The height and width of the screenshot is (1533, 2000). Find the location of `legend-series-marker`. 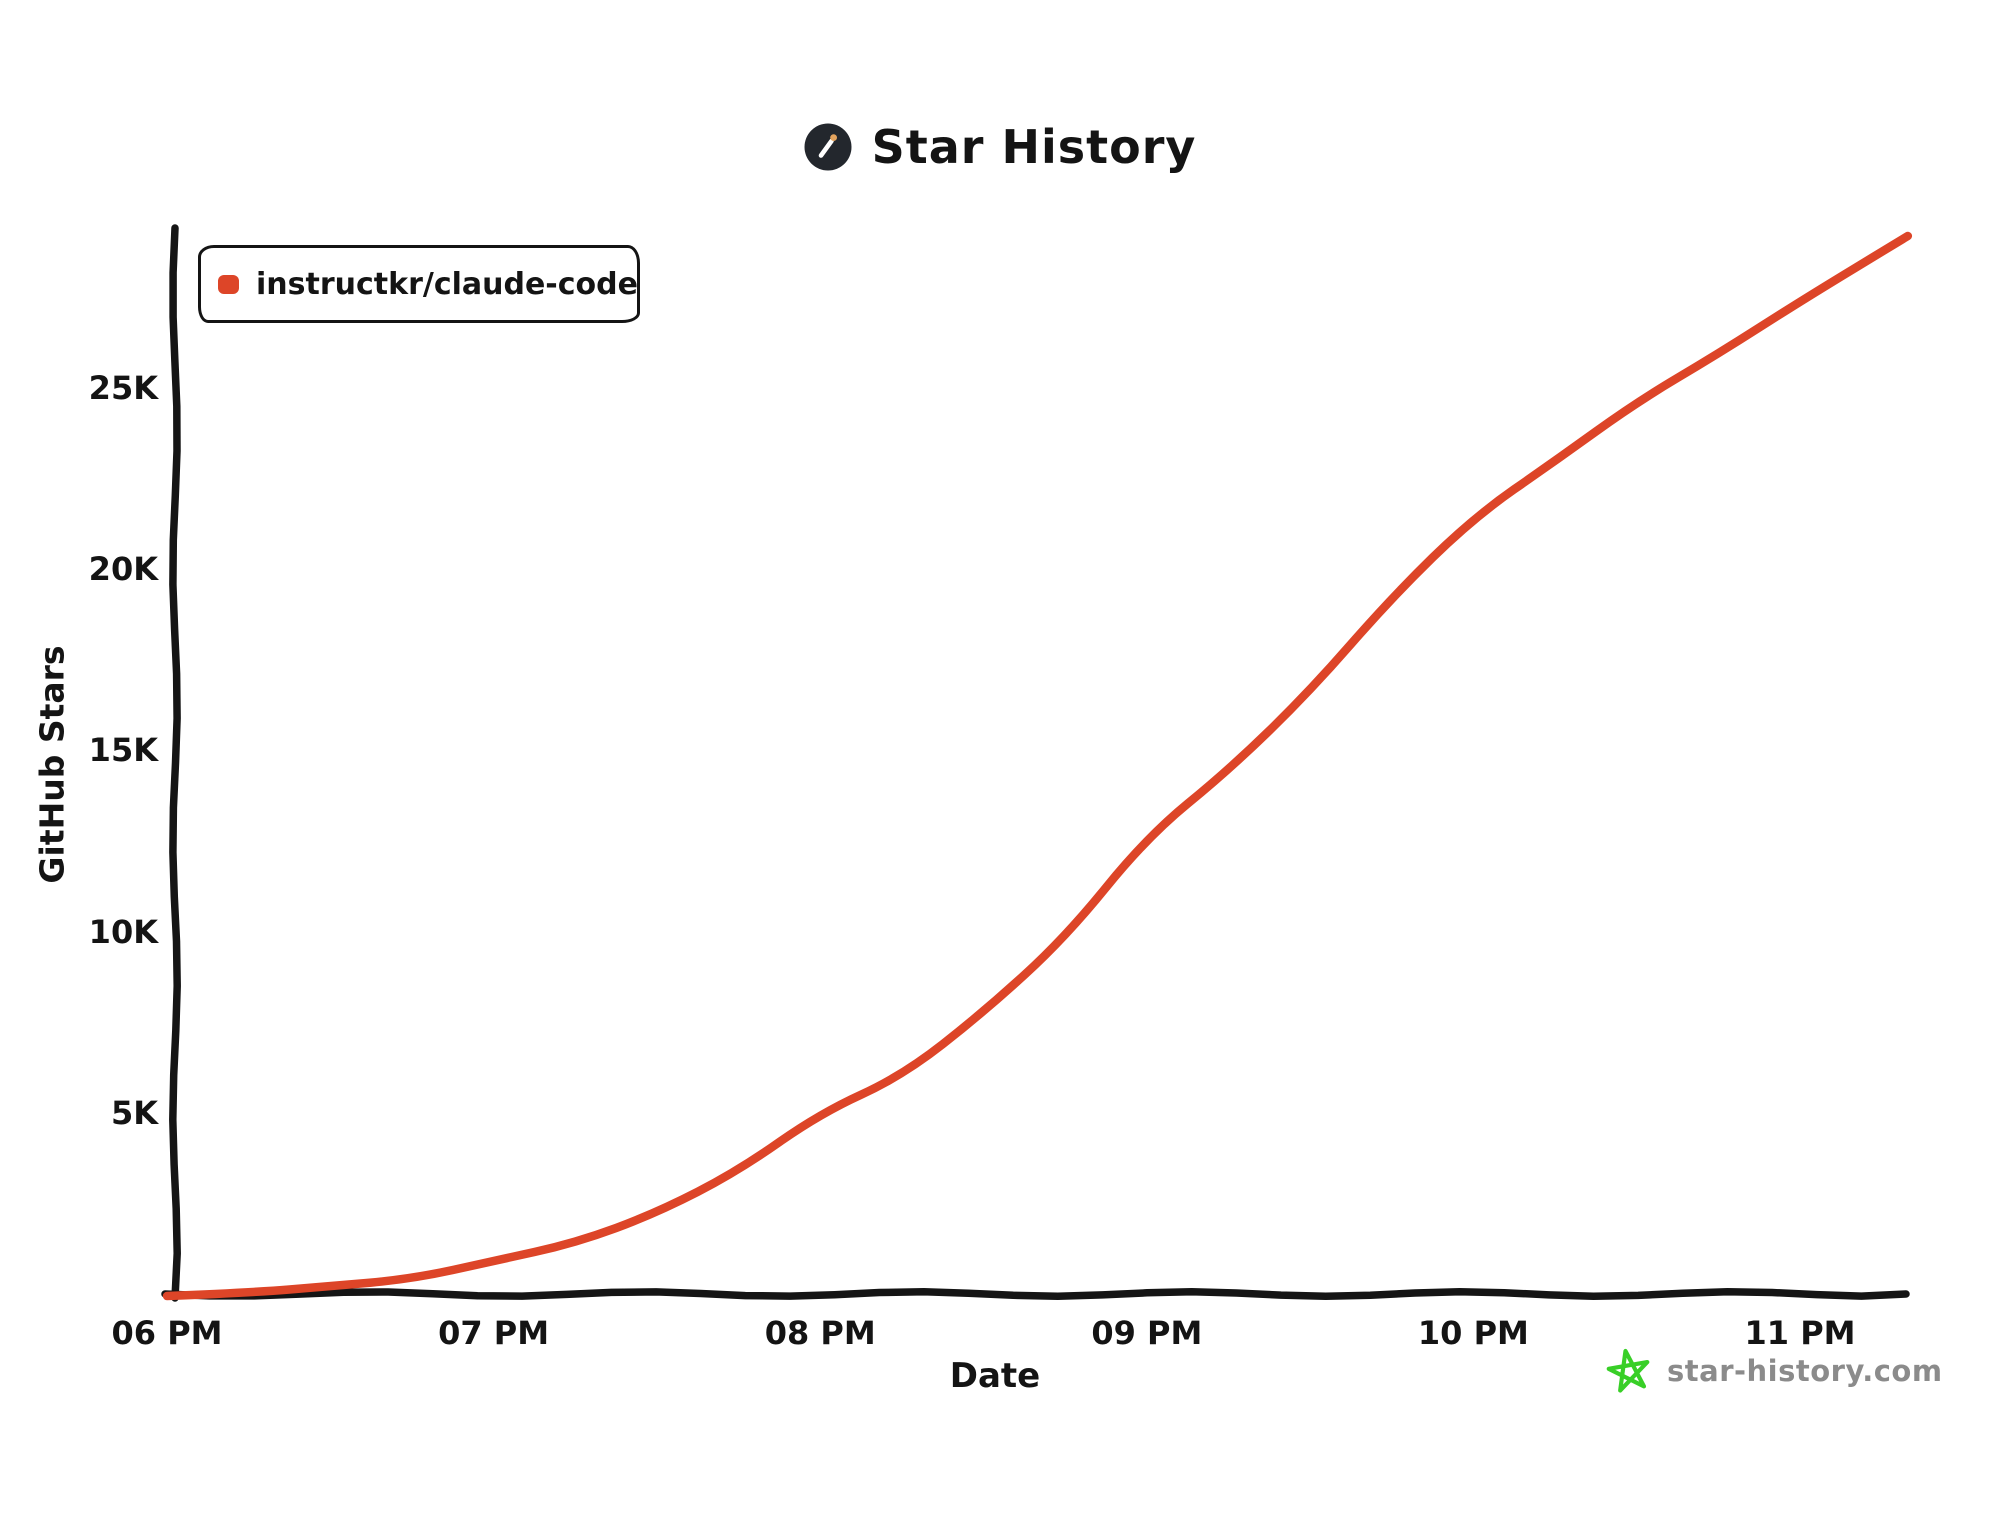

legend-series-marker is located at coordinates (228, 284).